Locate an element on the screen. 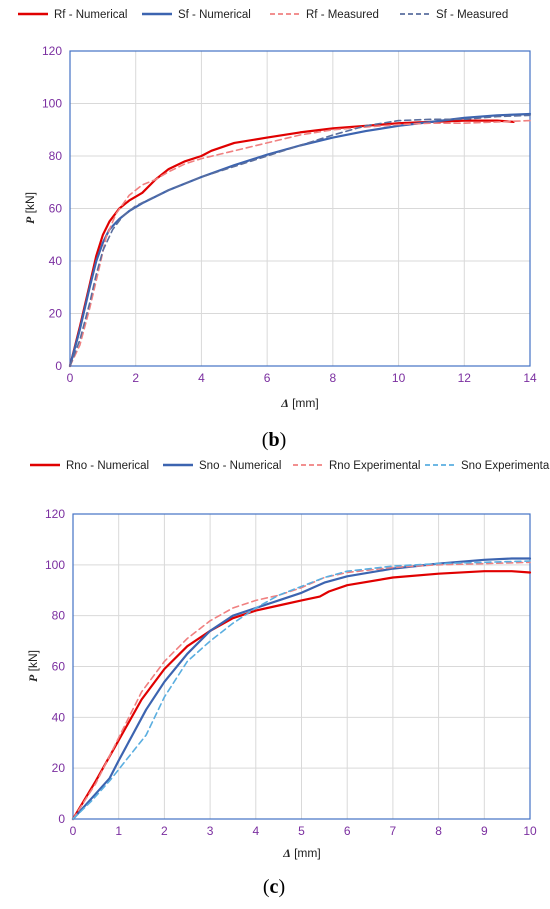 This screenshot has width=550, height=909. legend-label: Rf - Measured is located at coordinates (342, 15).